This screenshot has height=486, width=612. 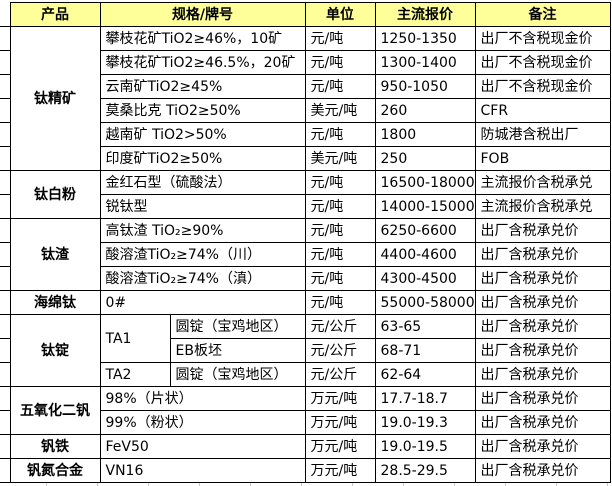 I want to click on table-row: TA2 圆锭（宝鸡地区） 元/公斤 62-64 出厂含税承兑价, so click(x=305, y=374).